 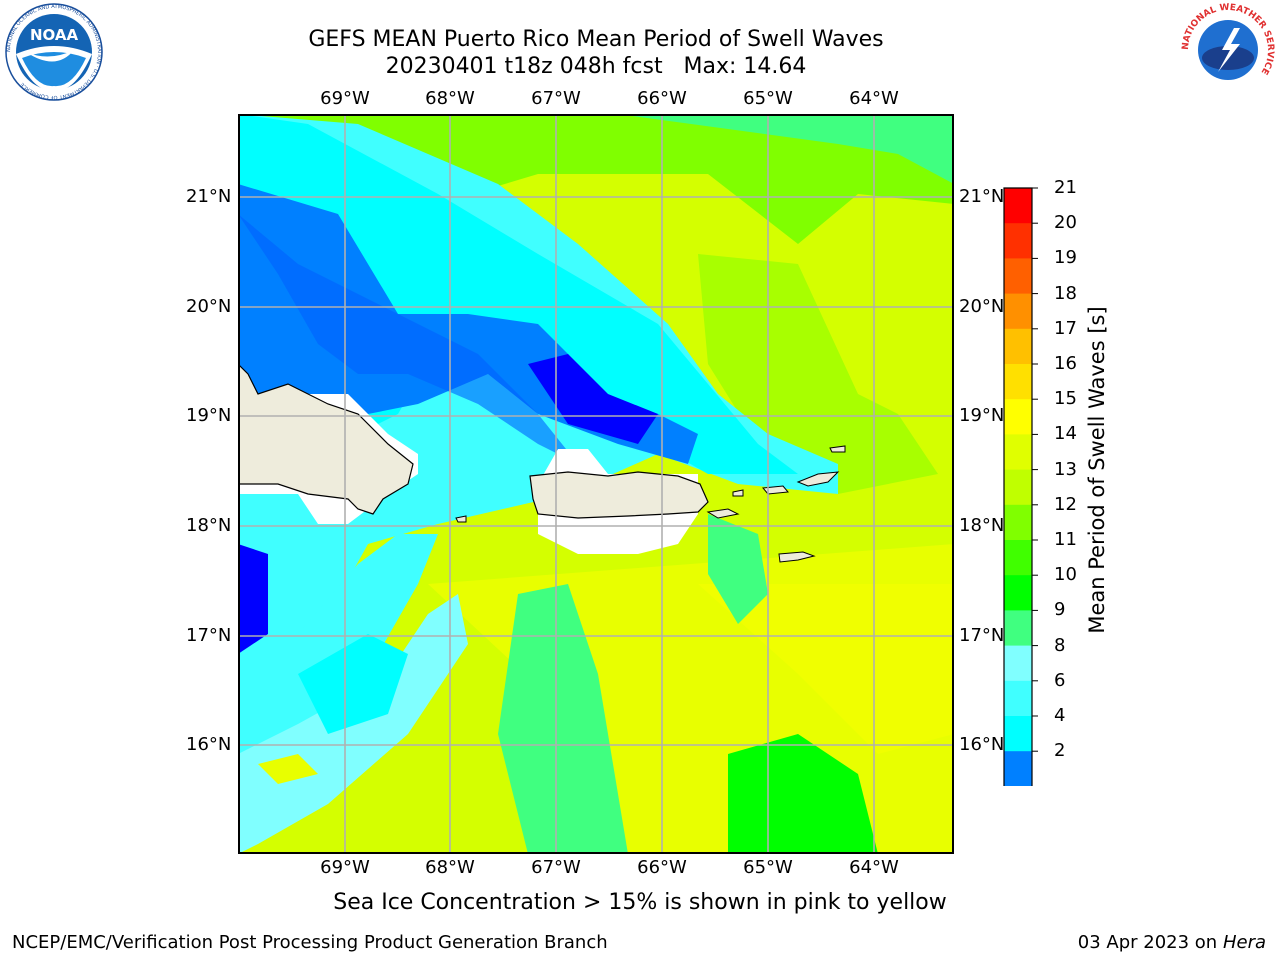 What do you see at coordinates (1060, 610) in the screenshot?
I see `colorbar-tick-label: 9` at bounding box center [1060, 610].